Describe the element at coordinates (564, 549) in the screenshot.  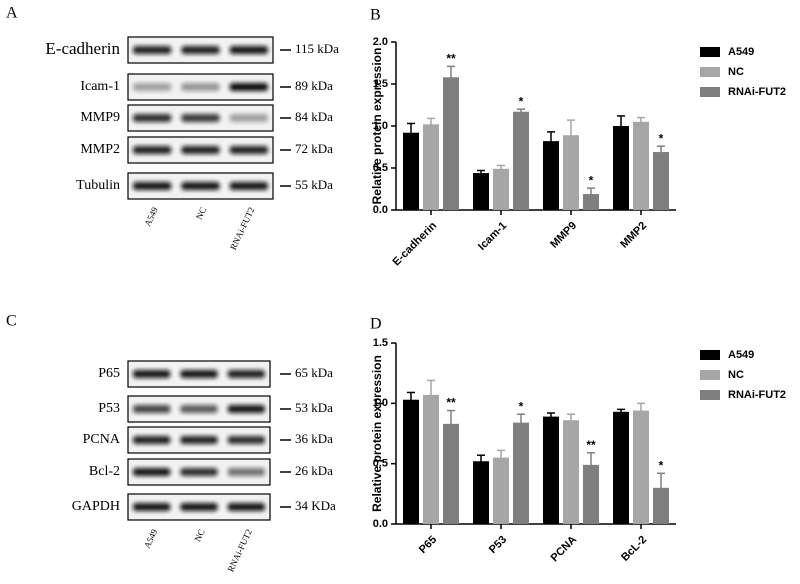
I see `x-tick-label: PCNA` at that location.